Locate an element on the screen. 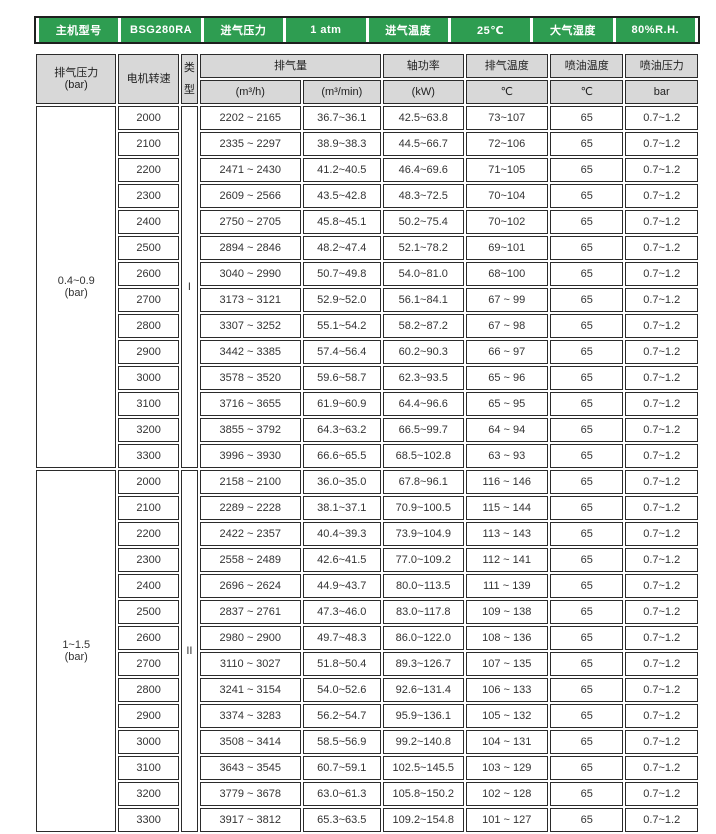 This screenshot has height=834, width=716. motor-speed-cell: 2400 is located at coordinates (148, 586).